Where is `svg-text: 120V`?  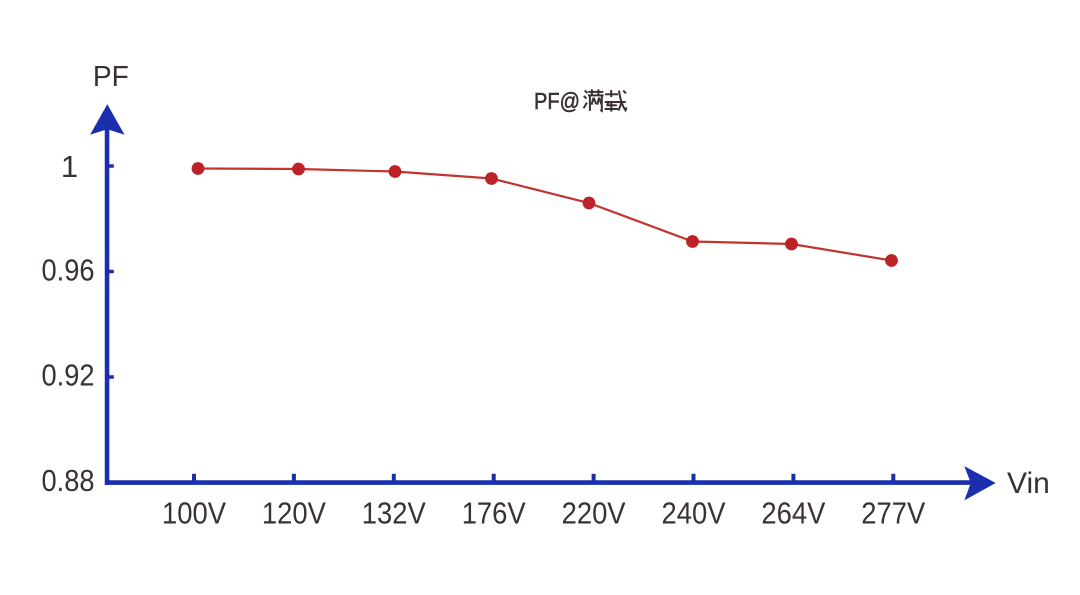
svg-text: 120V is located at coordinates (294, 513).